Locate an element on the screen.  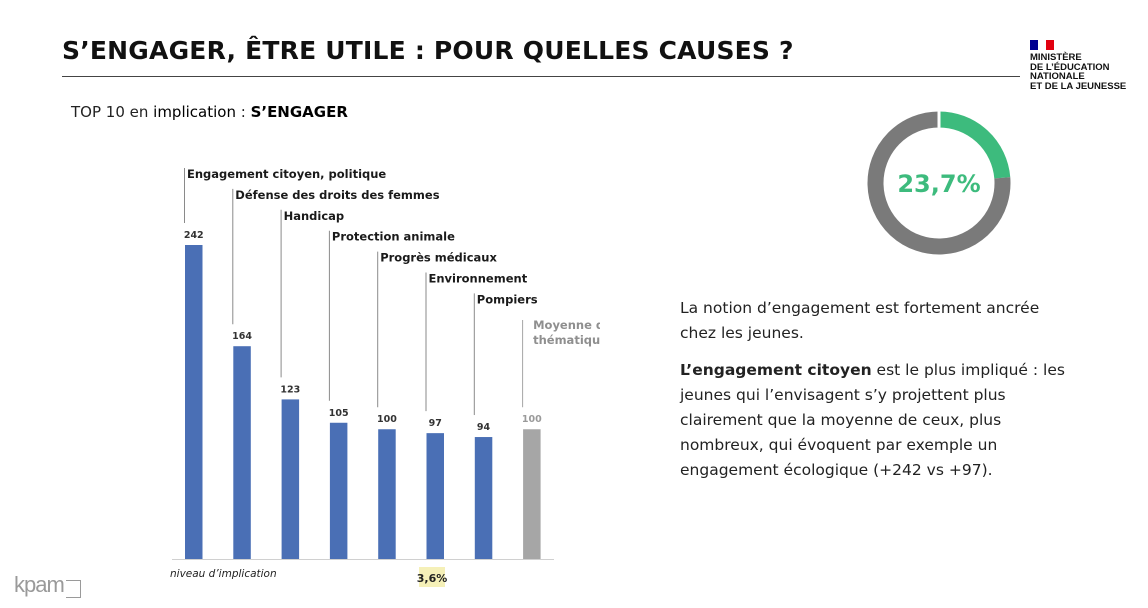
flag-stripe-white is located at coordinates (1042, 45).